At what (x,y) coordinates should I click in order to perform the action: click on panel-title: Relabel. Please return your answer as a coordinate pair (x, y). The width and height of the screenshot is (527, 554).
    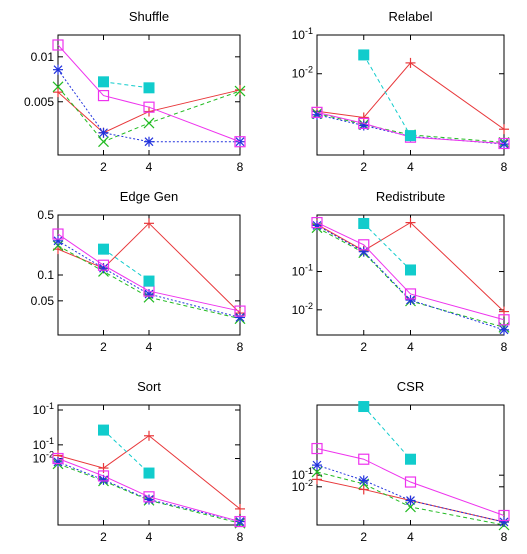
    Looking at the image, I should click on (410, 16).